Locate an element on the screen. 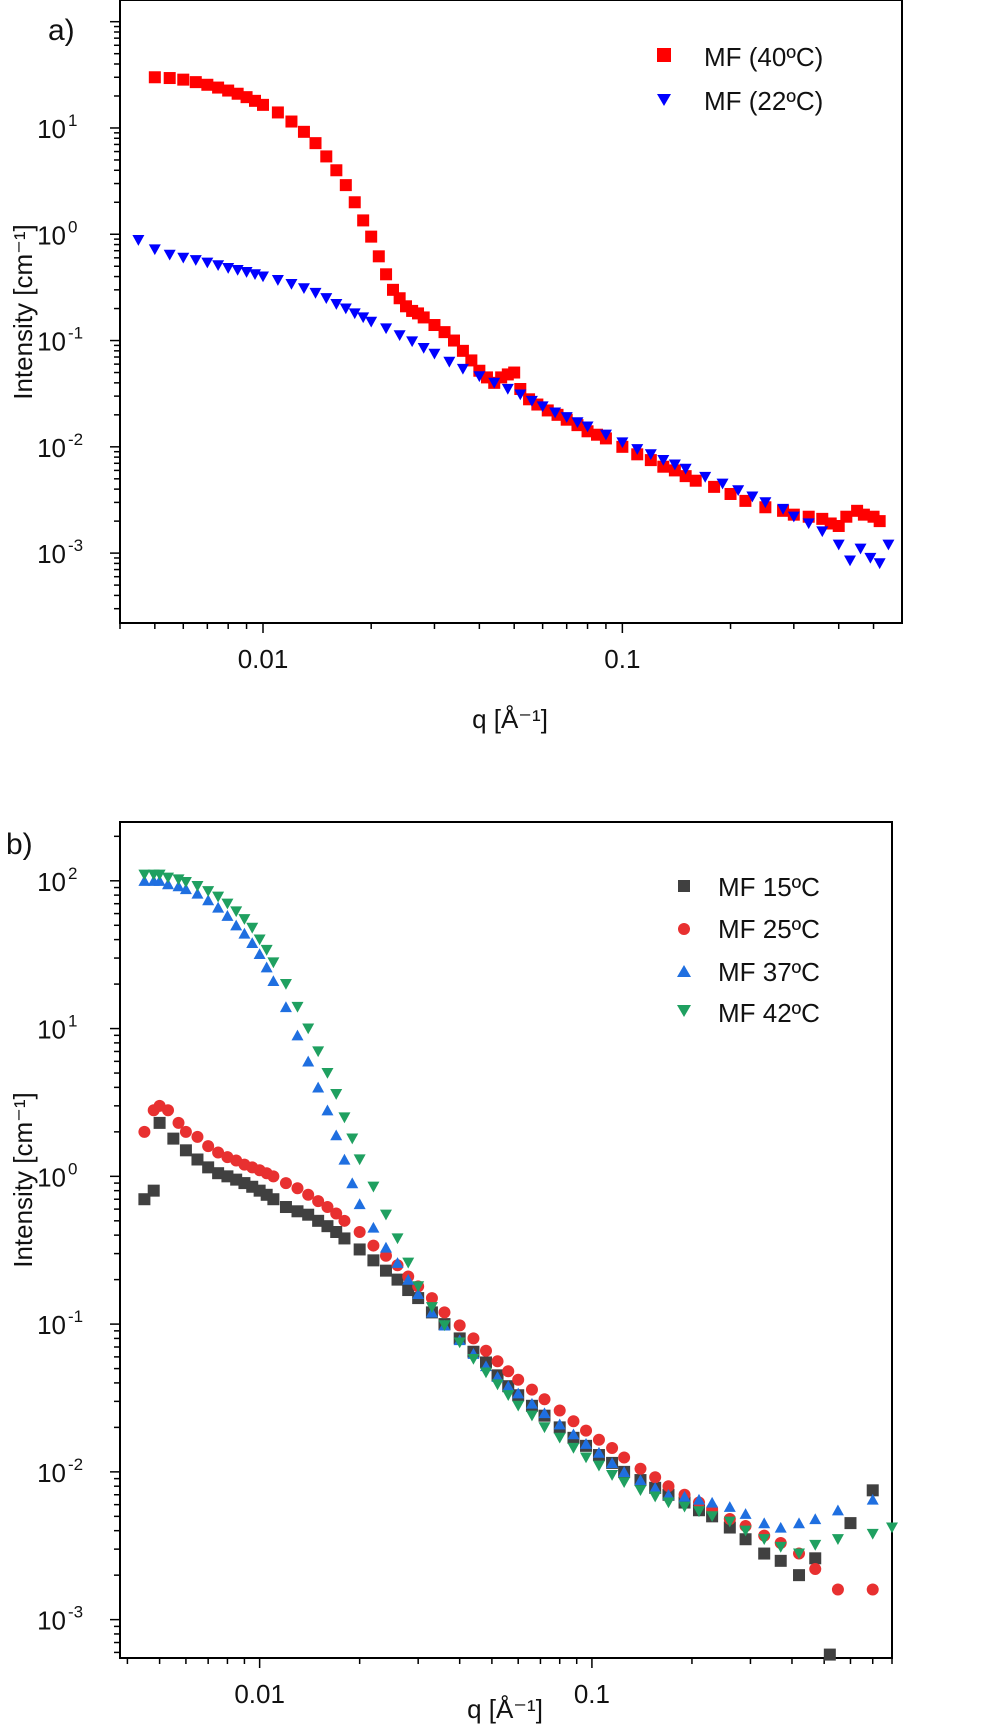 This screenshot has height=1727, width=981. legend-label-mf-15: MF 15ºC is located at coordinates (769, 887).